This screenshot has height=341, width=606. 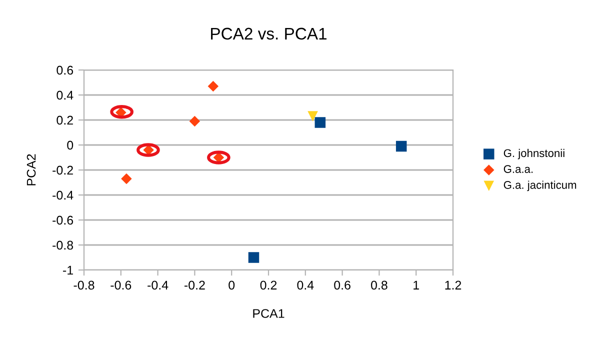 I want to click on legend-label: G. johnstonii, so click(x=534, y=154).